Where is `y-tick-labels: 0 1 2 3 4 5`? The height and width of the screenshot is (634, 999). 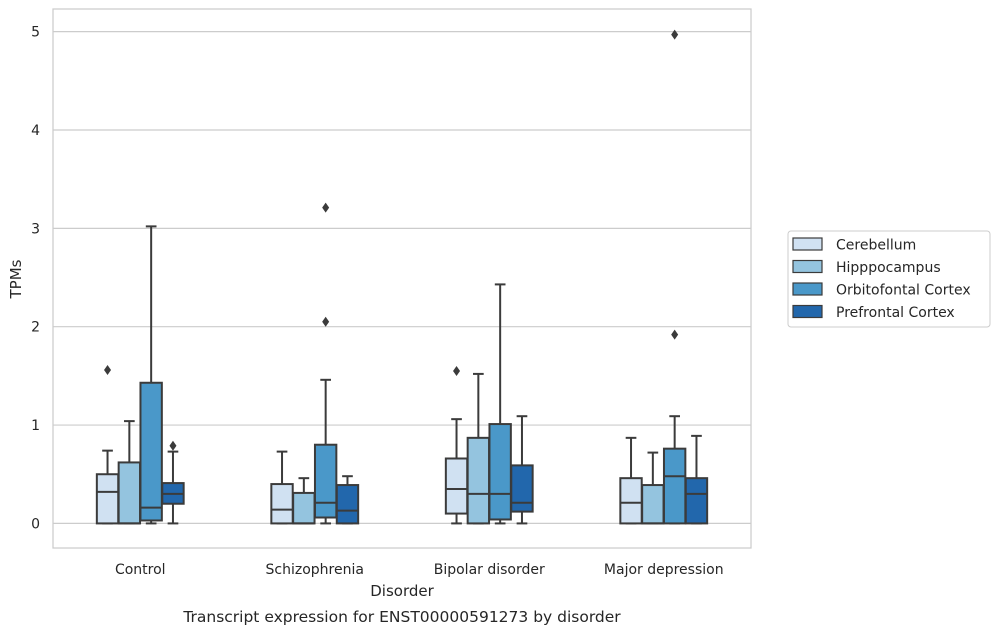
y-tick-labels: 0 1 2 3 4 5 is located at coordinates (35, 279).